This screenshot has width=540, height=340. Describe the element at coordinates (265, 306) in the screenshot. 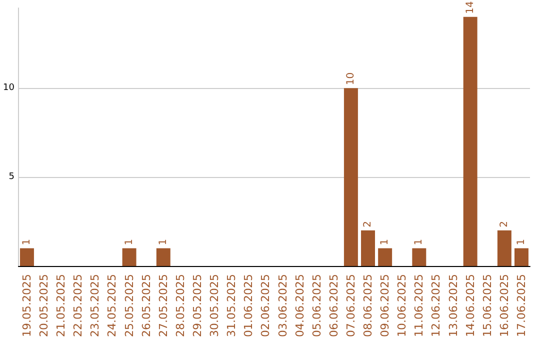

I see `x-tick-label: 02.06.2025` at that location.